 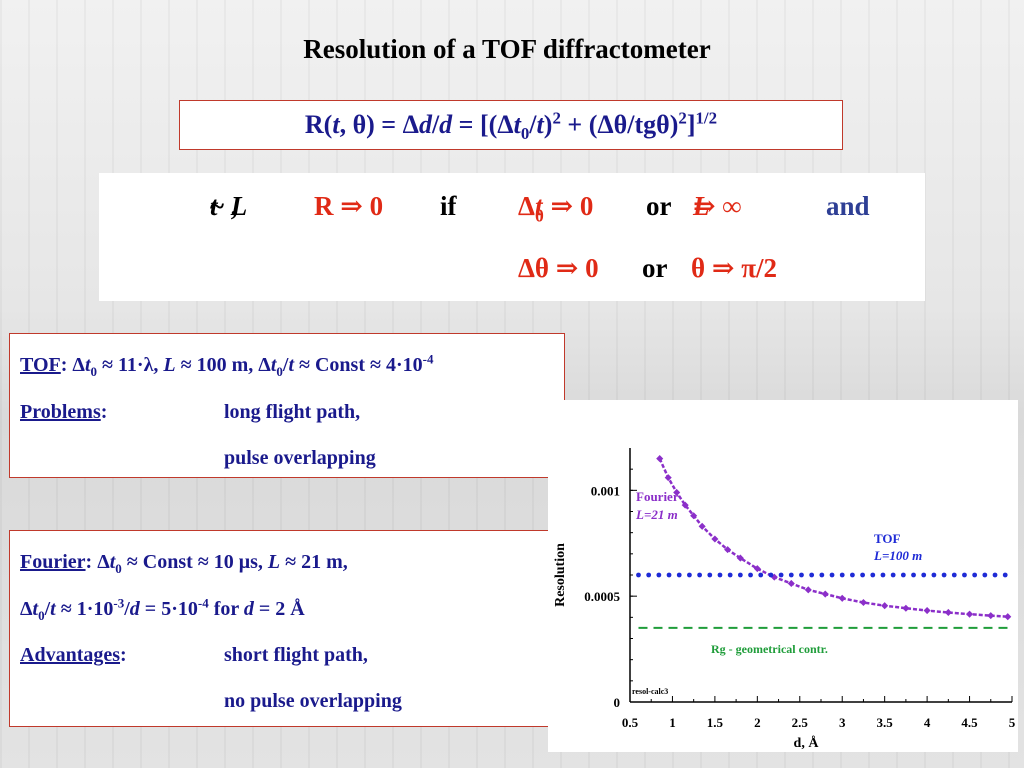 What do you see at coordinates (734, 268) in the screenshot?
I see `theta-to-pi-half: θ ⇒ π/2` at bounding box center [734, 268].